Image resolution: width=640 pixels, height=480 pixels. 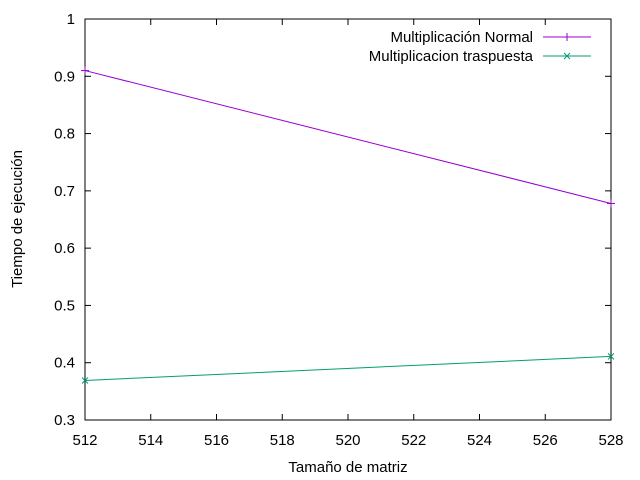 What do you see at coordinates (64, 305) in the screenshot?
I see `y-tick-label: 0.5` at bounding box center [64, 305].